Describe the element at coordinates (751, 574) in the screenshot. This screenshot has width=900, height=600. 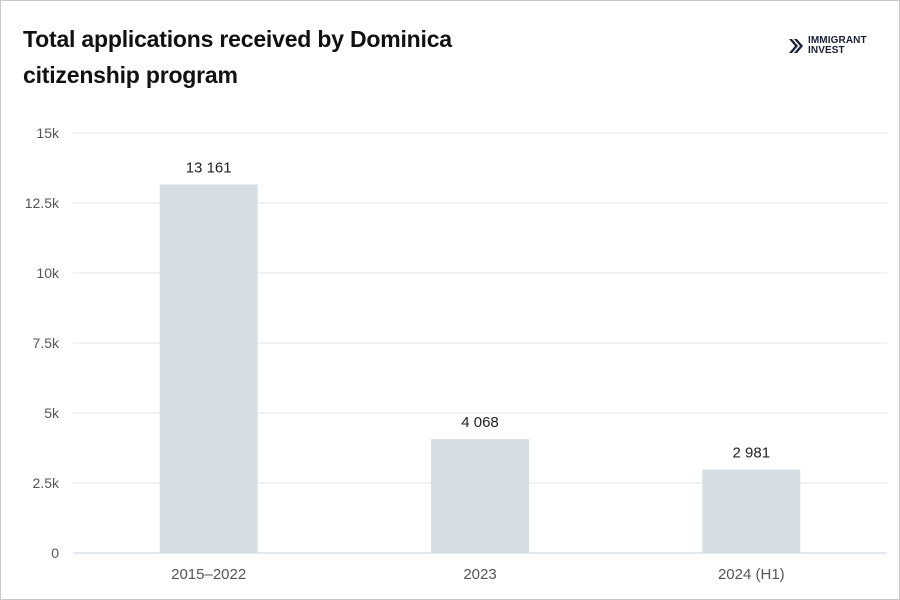
I see `x-category-label: 2024 (H1)` at that location.